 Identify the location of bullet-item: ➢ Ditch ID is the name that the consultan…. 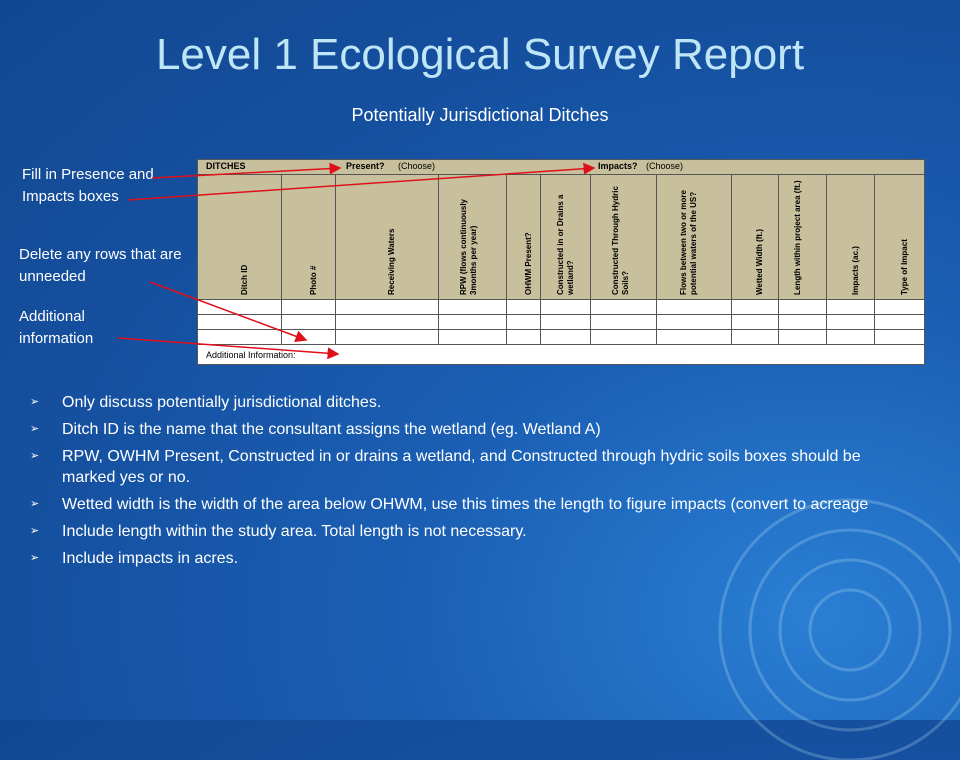
(315, 429).